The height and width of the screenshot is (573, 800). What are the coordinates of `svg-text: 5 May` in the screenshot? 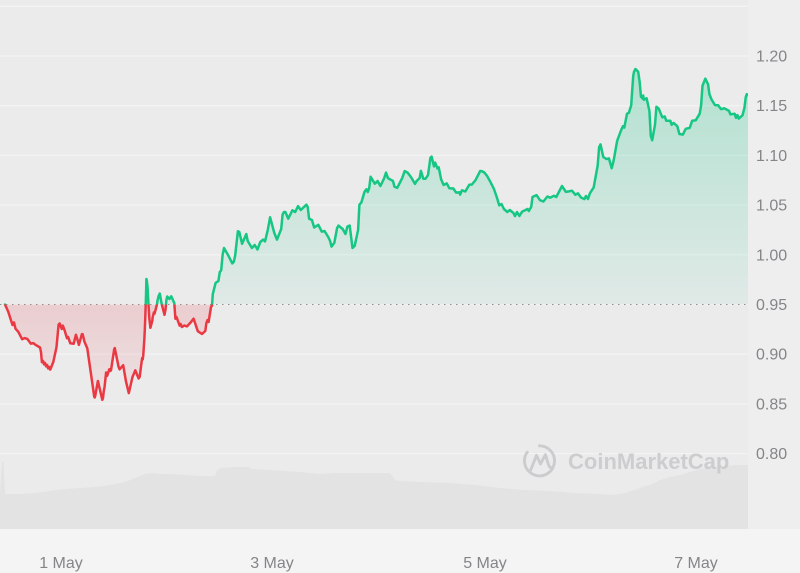 It's located at (485, 563).